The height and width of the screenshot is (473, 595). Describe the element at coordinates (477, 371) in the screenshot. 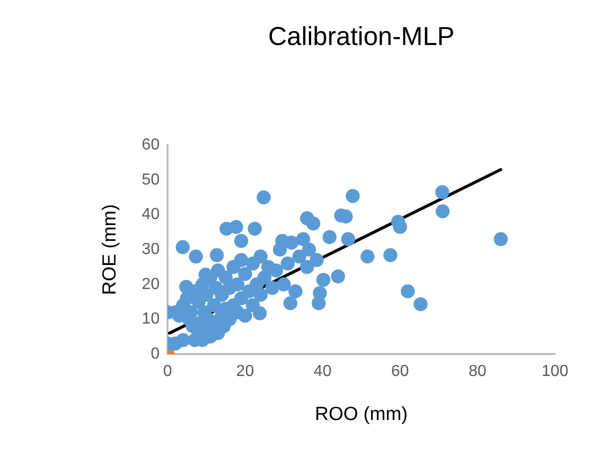

I see `x-tick-label: 80` at that location.